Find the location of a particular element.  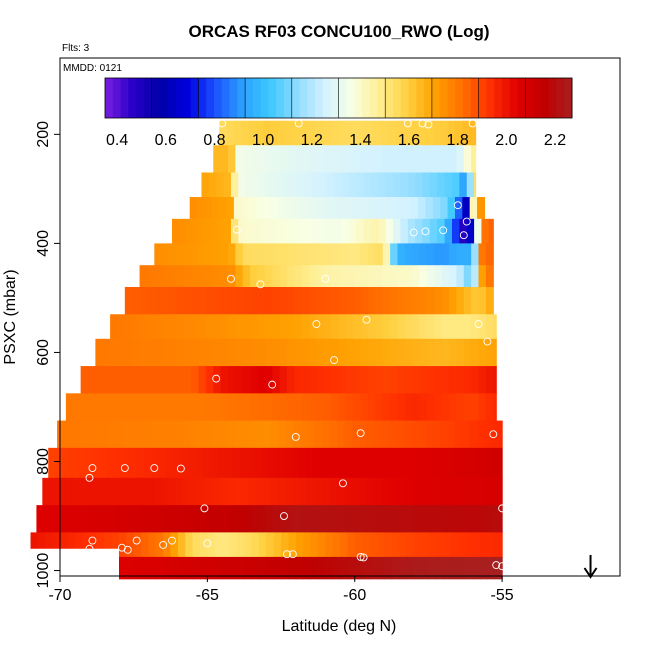

colorbar-tick-label: 1.2 is located at coordinates (312, 140).